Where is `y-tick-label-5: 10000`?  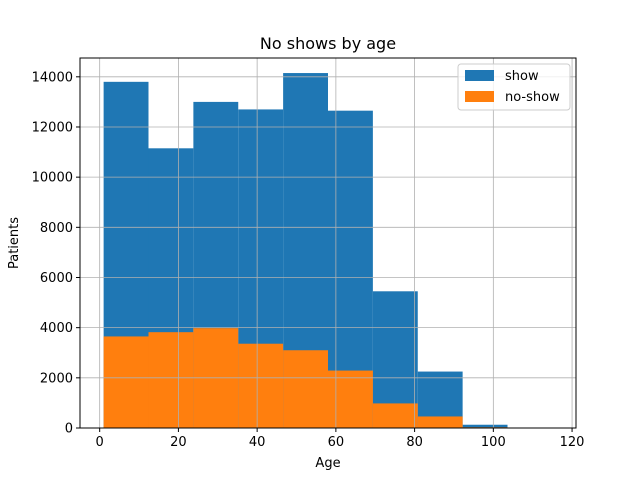
y-tick-label-5: 10000 is located at coordinates (52, 178).